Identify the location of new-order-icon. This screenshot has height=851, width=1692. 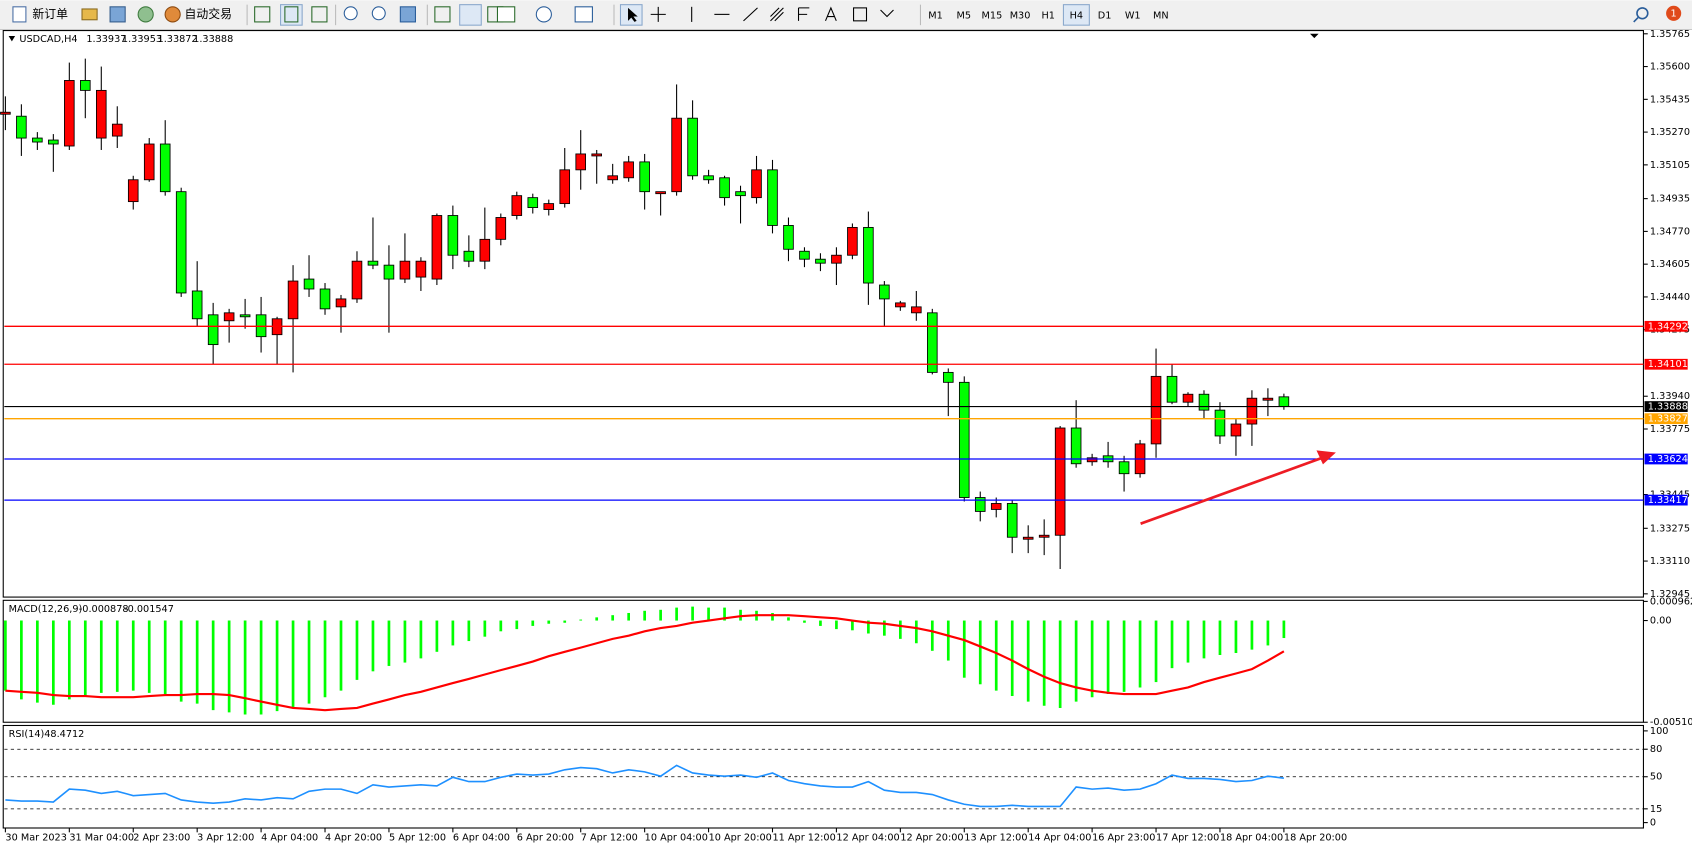
(19, 14).